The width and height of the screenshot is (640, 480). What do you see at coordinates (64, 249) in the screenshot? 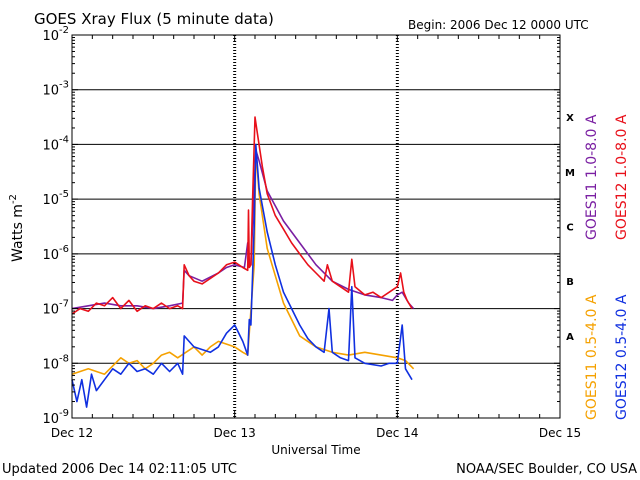
I see `y-tick-exponent: -6` at bounding box center [64, 249].